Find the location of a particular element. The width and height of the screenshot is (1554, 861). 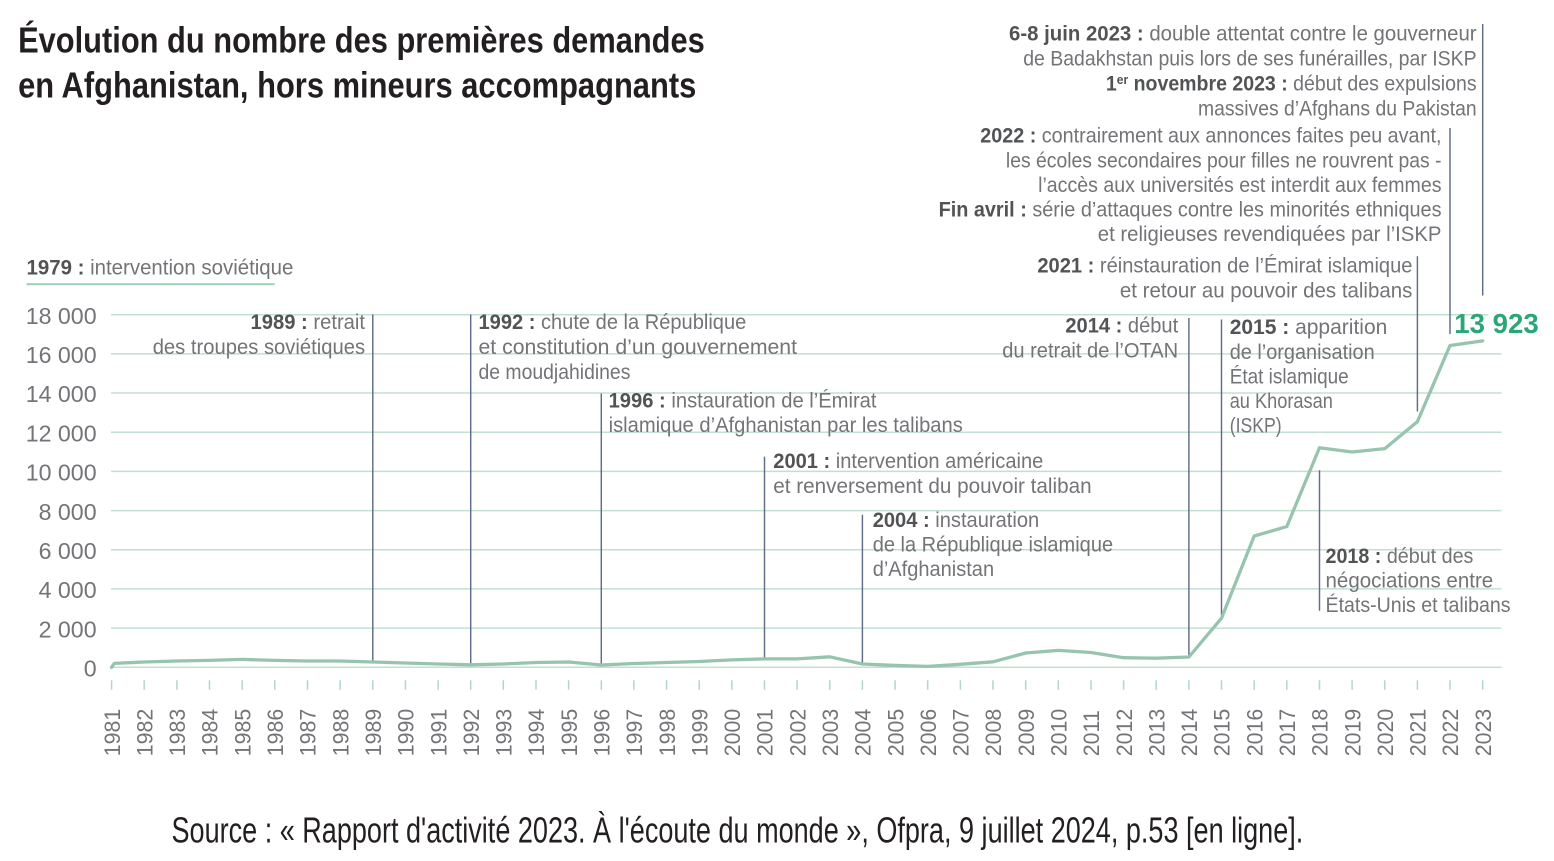

svg-text: 1992 : chute de la République is located at coordinates (613, 322).